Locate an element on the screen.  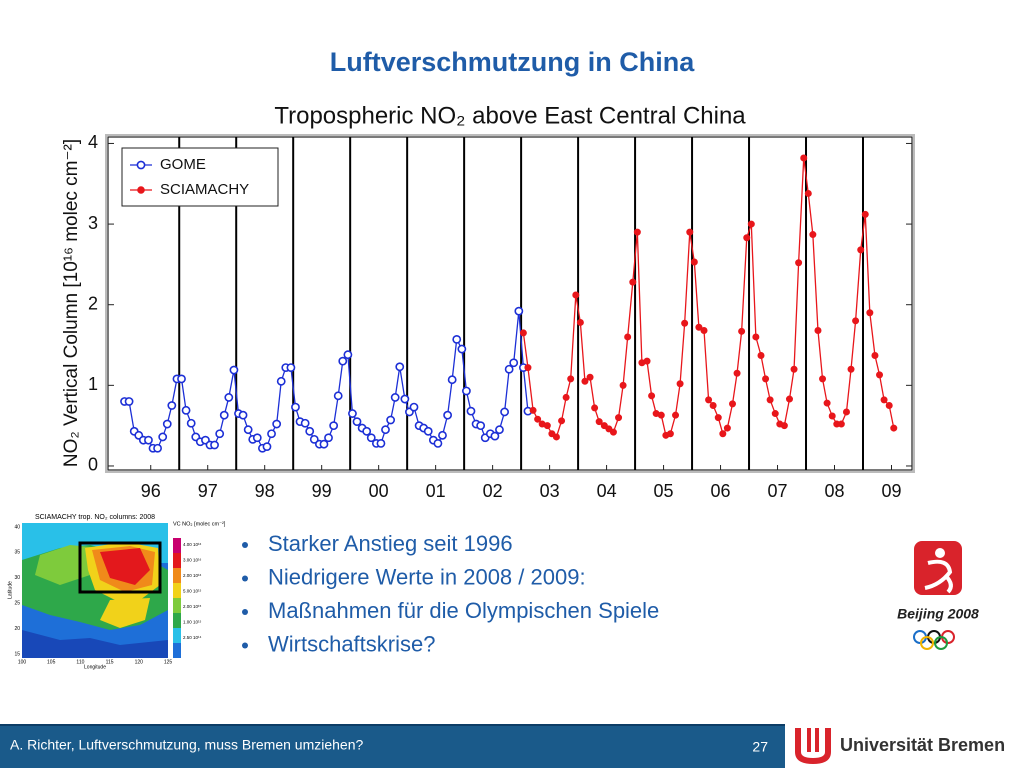
x-tick-label: 05 is located at coordinates (664, 491).